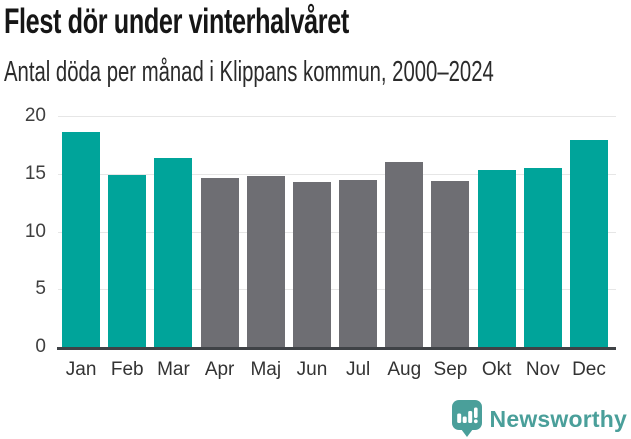  Describe the element at coordinates (40, 289) in the screenshot. I see `y-tick-label-5: 5` at that location.